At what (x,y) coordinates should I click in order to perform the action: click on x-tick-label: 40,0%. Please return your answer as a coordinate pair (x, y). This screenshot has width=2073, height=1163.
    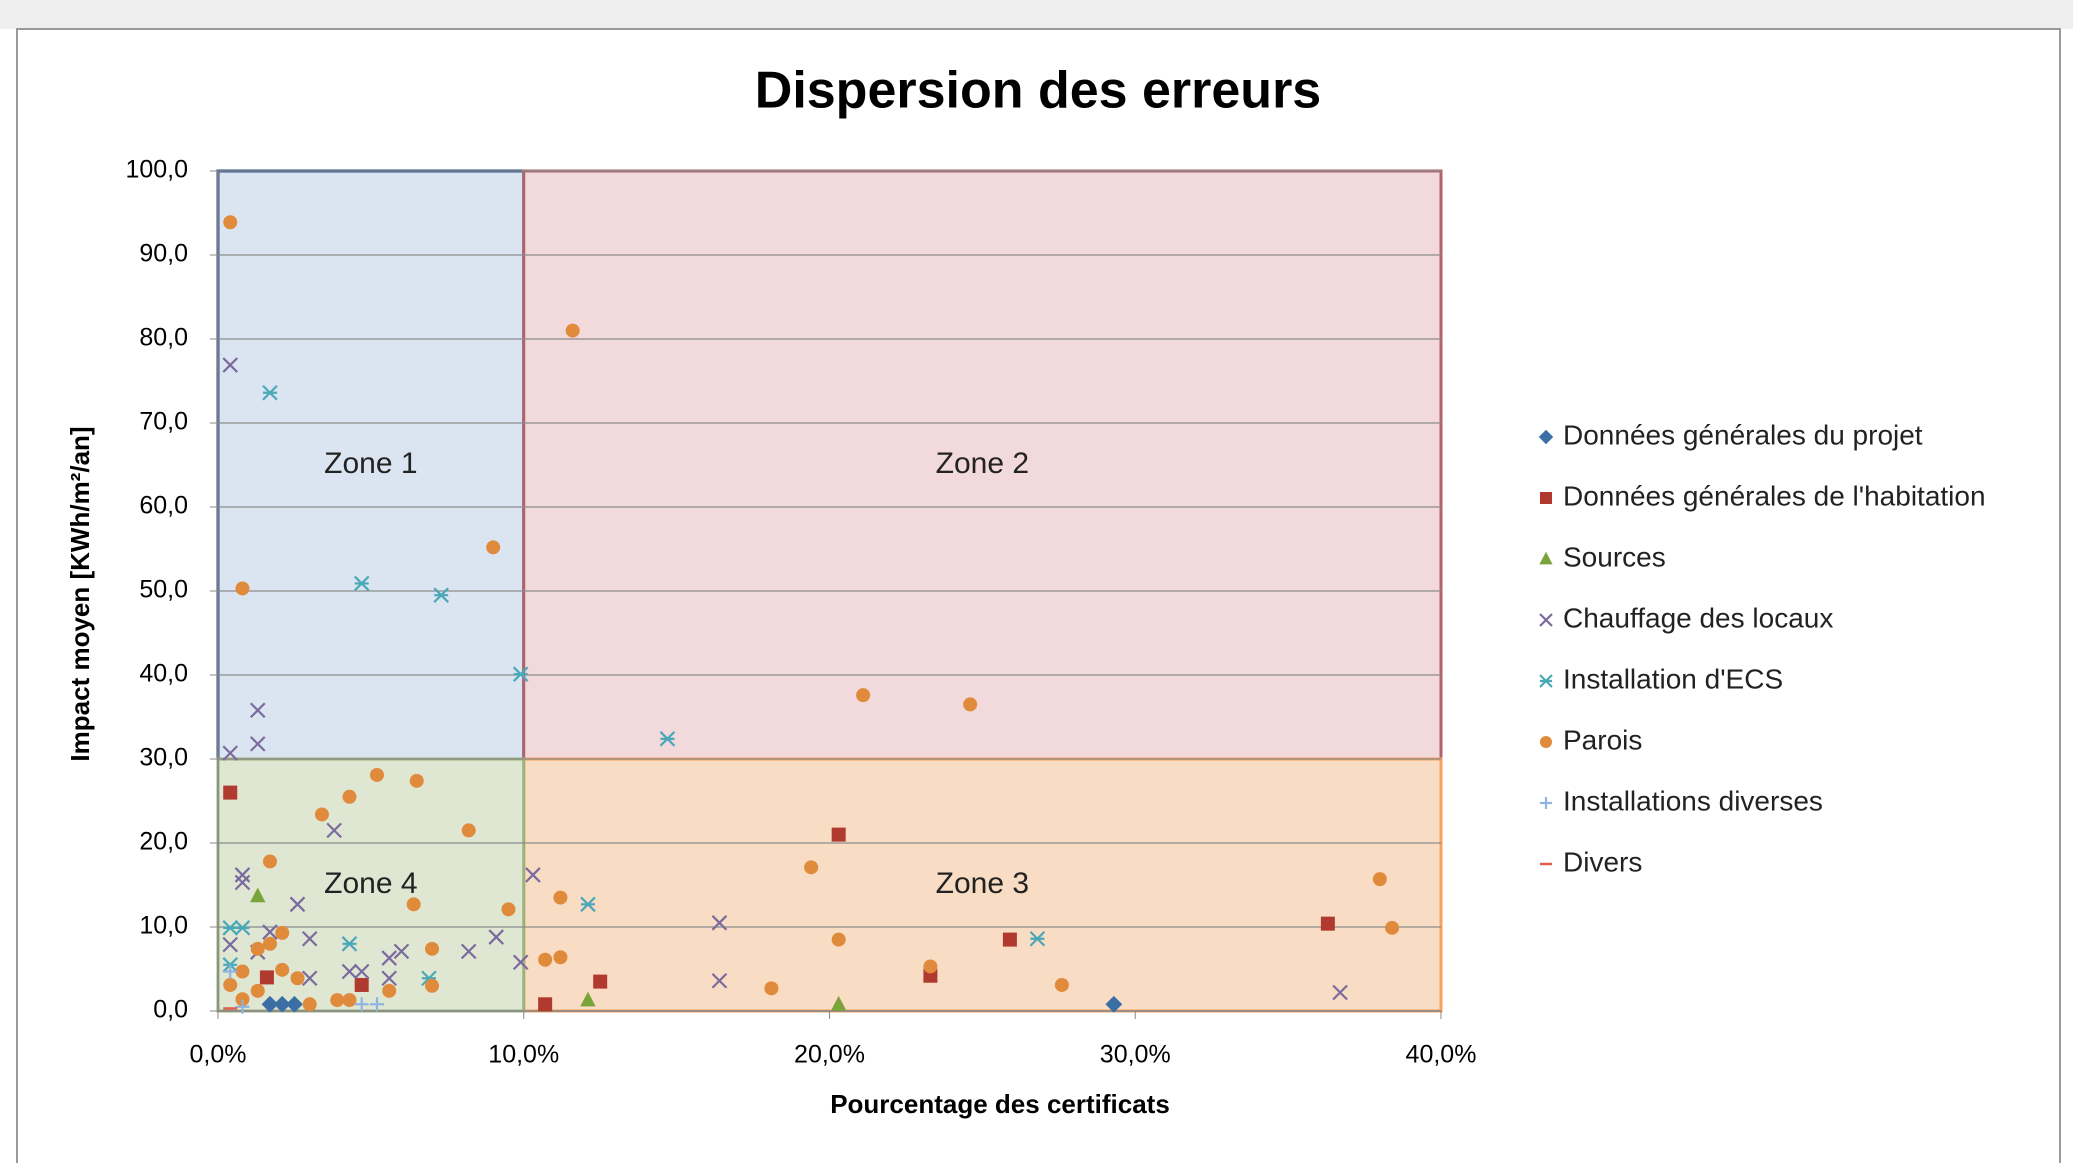
    Looking at the image, I should click on (1441, 1055).